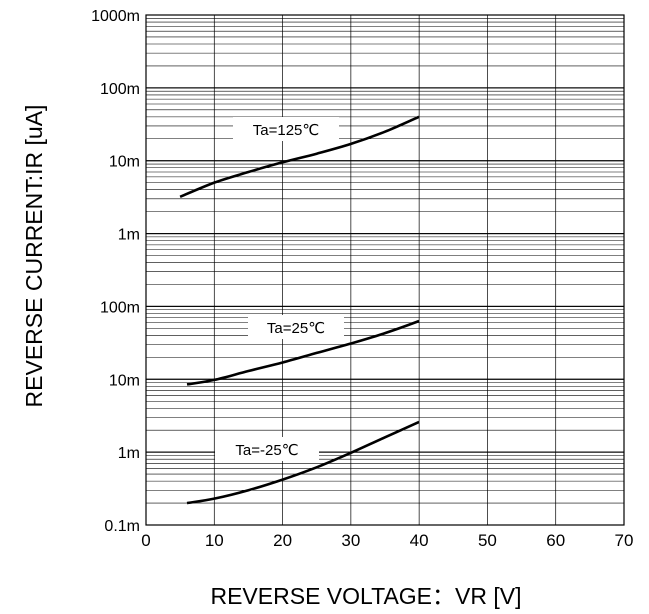  Describe the element at coordinates (387, 540) in the screenshot. I see `x-tick-labels: 0 10 20 30 40 50 60 70` at that location.